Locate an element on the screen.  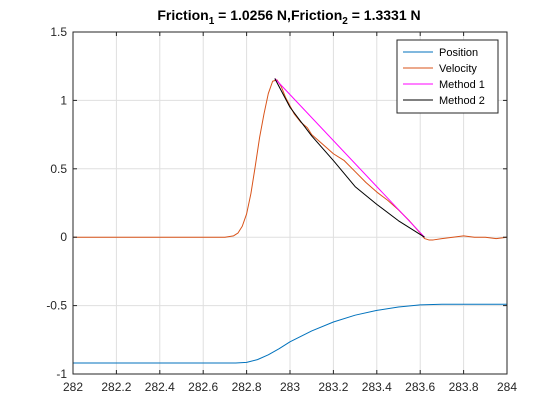
x-tick-label: 282.6 is located at coordinates (203, 387).